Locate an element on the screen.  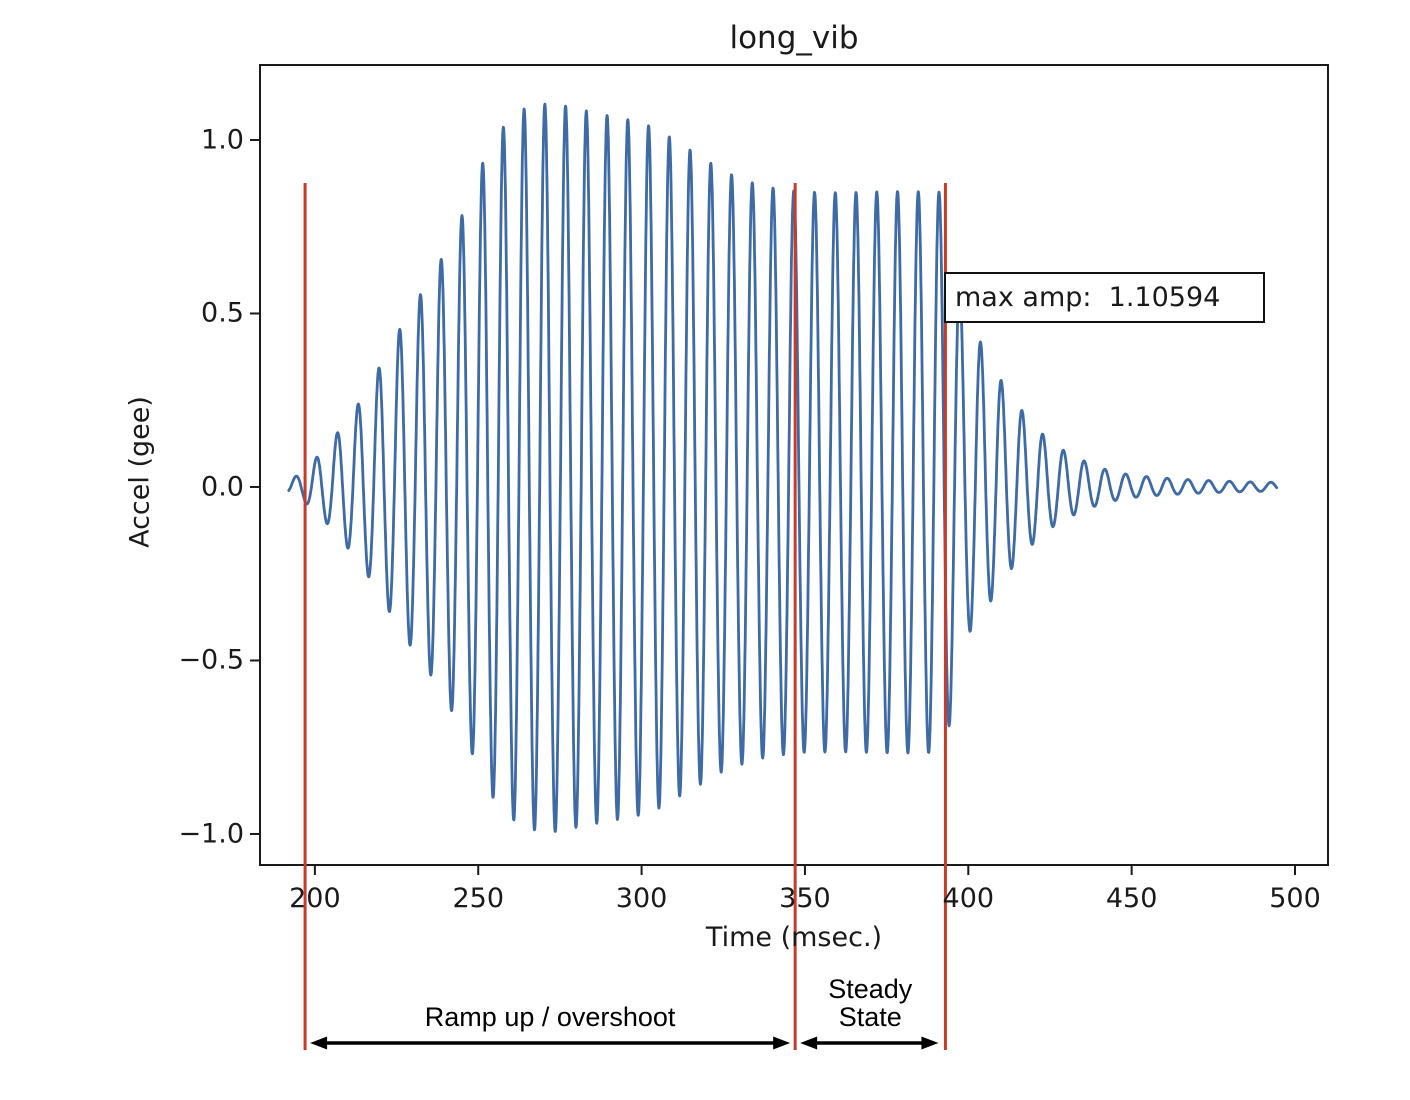
max-amp-text: max amp: 1.10594 is located at coordinates (1088, 297).